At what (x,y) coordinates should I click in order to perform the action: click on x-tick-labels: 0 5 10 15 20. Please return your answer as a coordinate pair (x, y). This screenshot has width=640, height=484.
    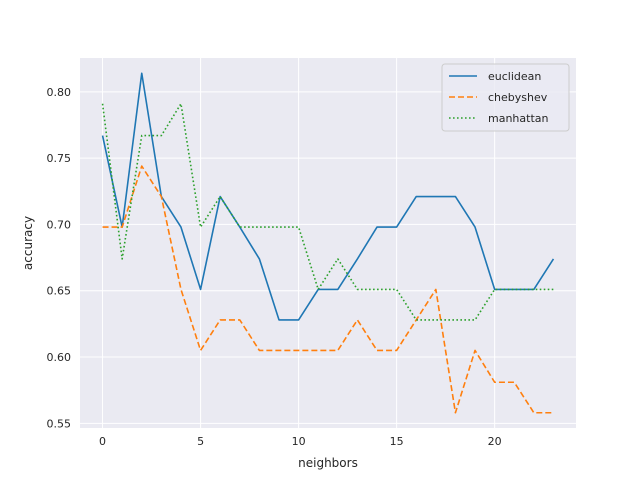
    Looking at the image, I should click on (300, 441).